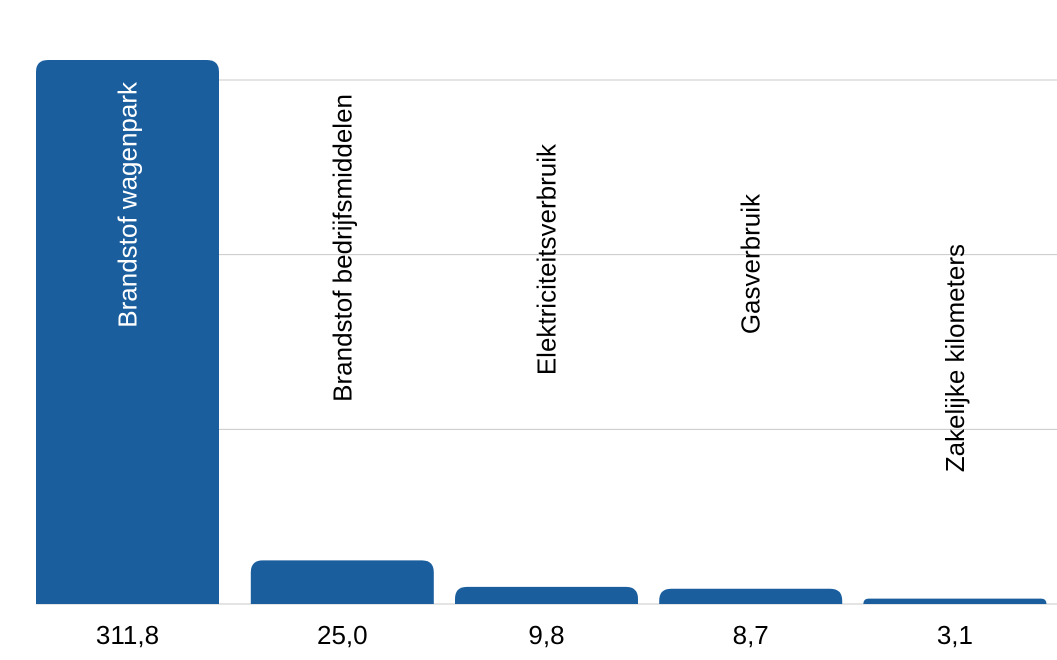 The width and height of the screenshot is (1057, 660). I want to click on value-label: 3,1, so click(955, 635).